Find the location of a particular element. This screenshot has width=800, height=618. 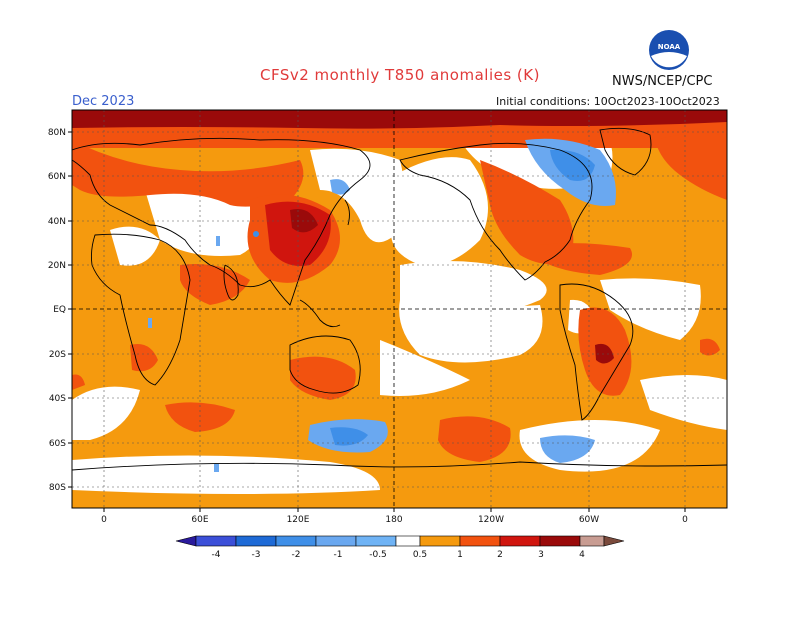

noaa-logo-icon: NOAA is located at coordinates (669, 50).